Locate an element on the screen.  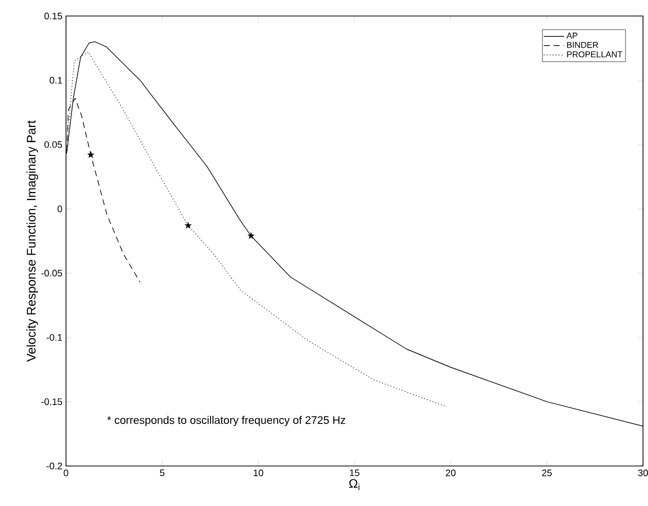
x-tick-label: 10 is located at coordinates (259, 473).